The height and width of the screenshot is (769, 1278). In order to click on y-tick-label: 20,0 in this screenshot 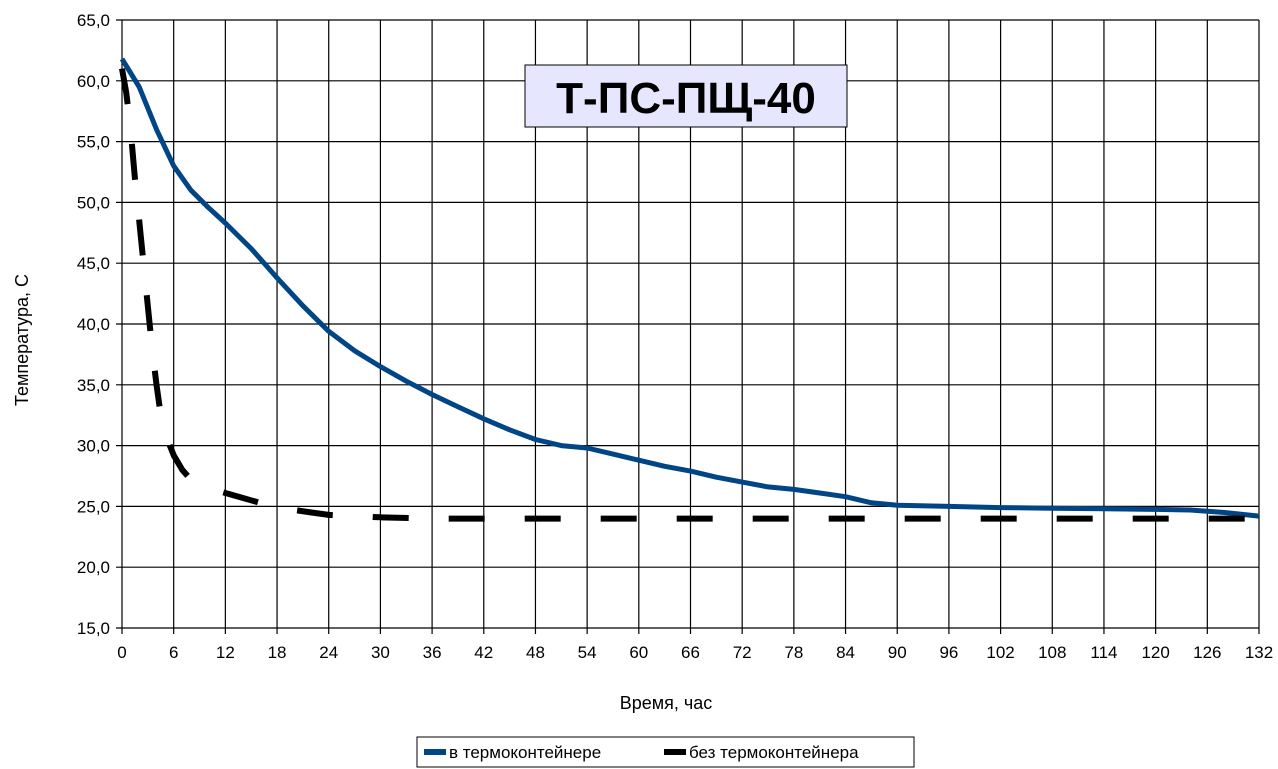, I will do `click(93, 567)`.